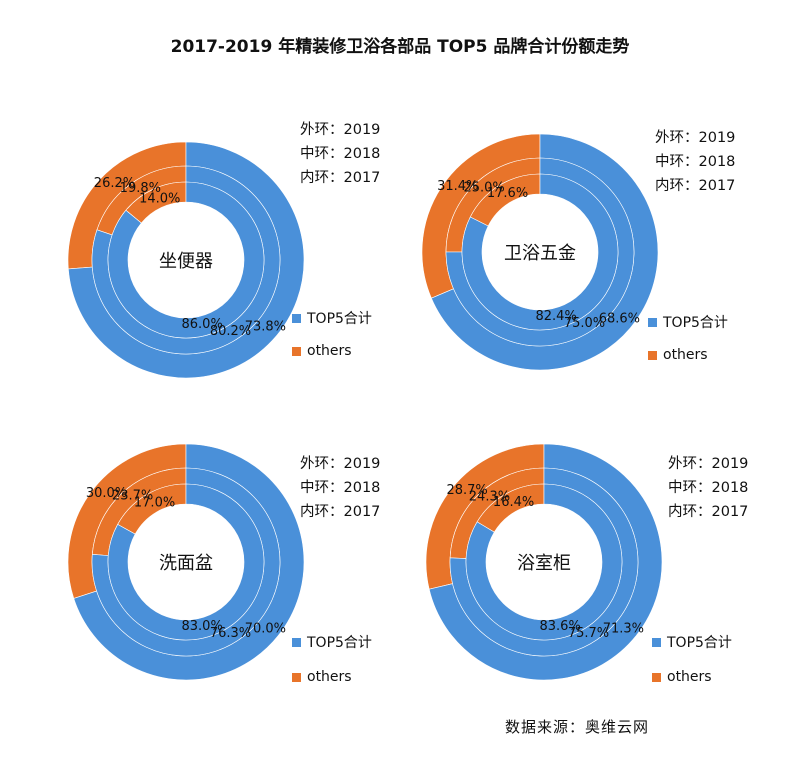 This screenshot has width=800, height=773. I want to click on label-top5-inner: 83.6%, so click(560, 626).